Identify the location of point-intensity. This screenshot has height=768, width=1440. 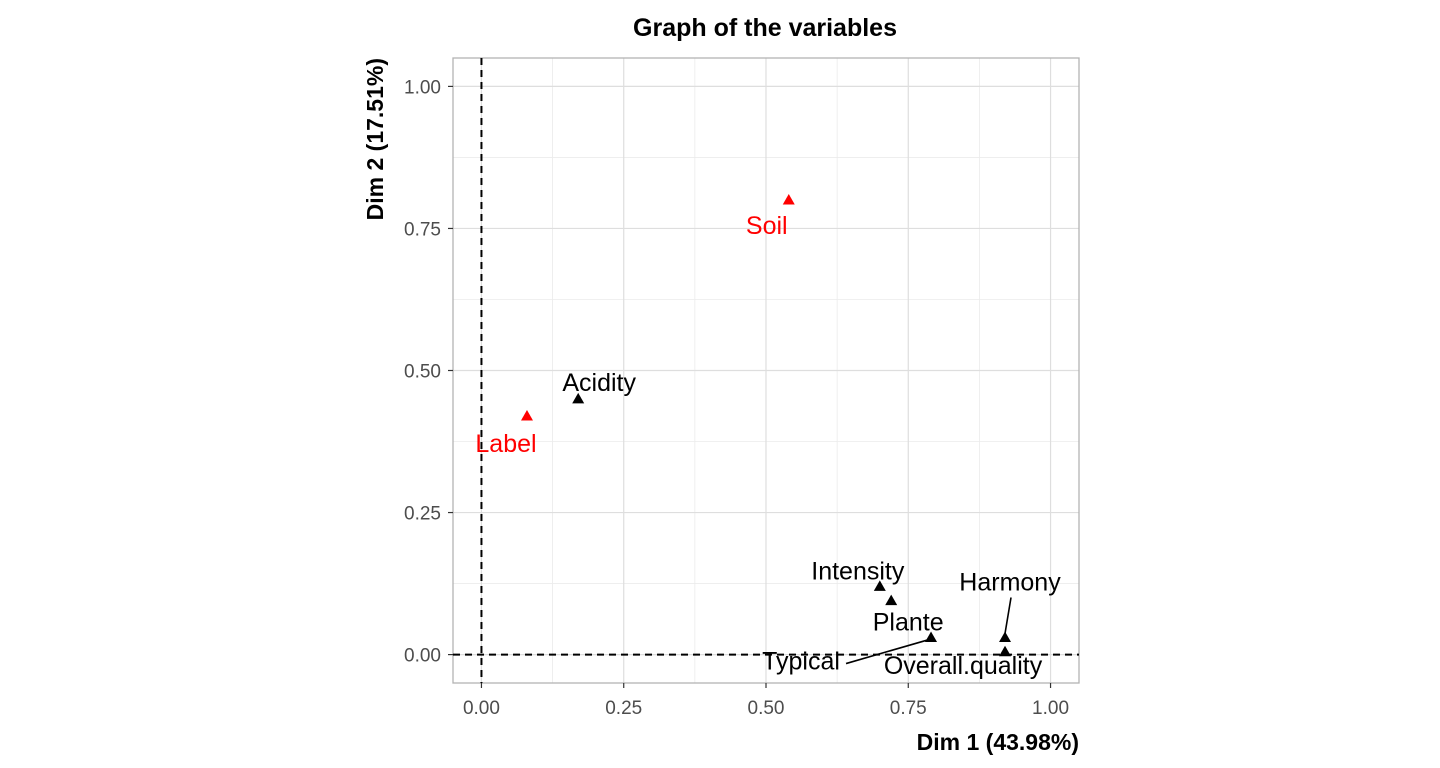
(879, 585).